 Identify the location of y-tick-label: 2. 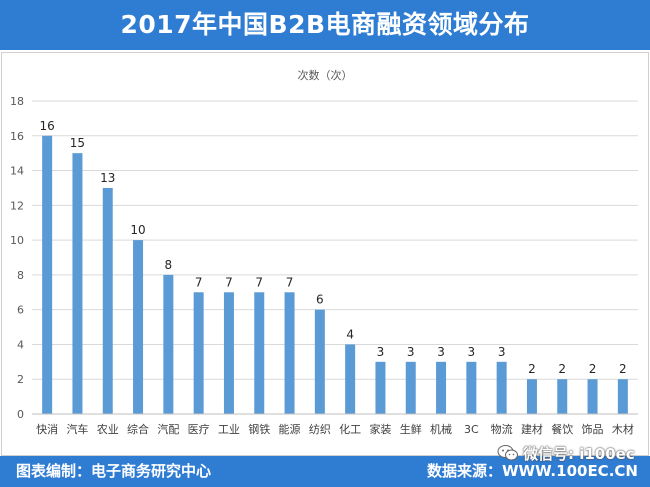
(20, 379).